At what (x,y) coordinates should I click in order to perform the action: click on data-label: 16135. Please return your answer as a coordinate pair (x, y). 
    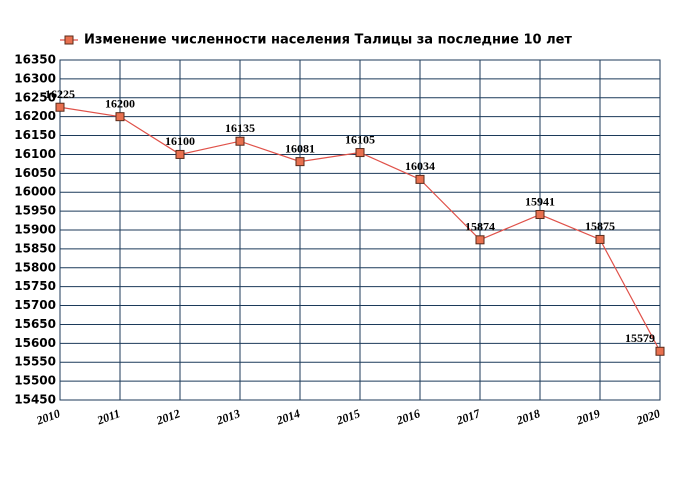
    Looking at the image, I should click on (240, 128).